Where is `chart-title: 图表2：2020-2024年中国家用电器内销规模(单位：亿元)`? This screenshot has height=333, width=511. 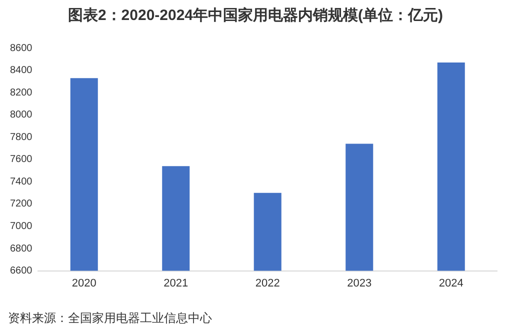 chart-title: 图表2：2020-2024年中国家用电器内销规模(单位：亿元) is located at coordinates (255, 15).